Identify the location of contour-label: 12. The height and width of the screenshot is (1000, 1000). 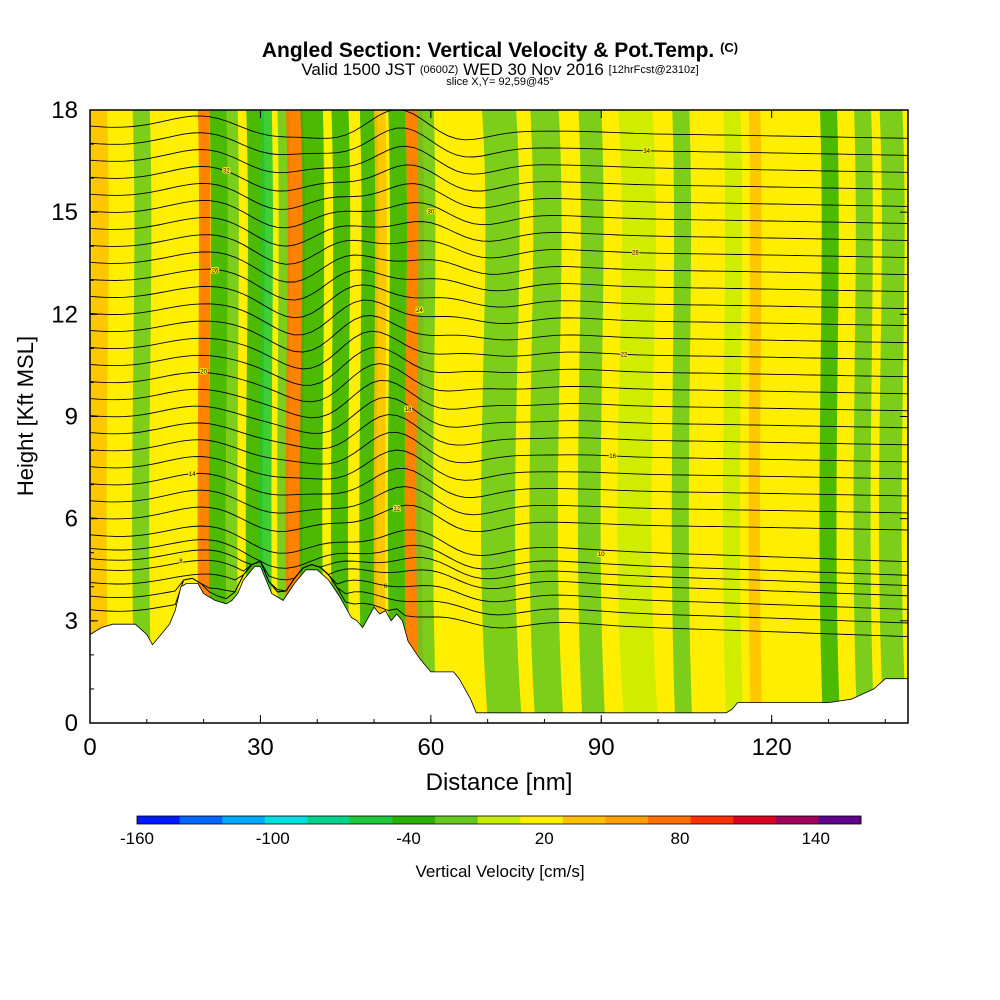
(396, 510).